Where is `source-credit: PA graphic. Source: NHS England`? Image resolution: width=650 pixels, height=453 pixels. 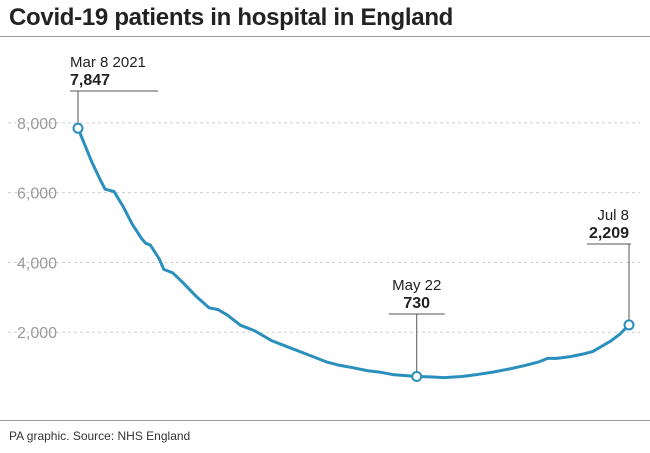 source-credit: PA graphic. Source: NHS England is located at coordinates (100, 436).